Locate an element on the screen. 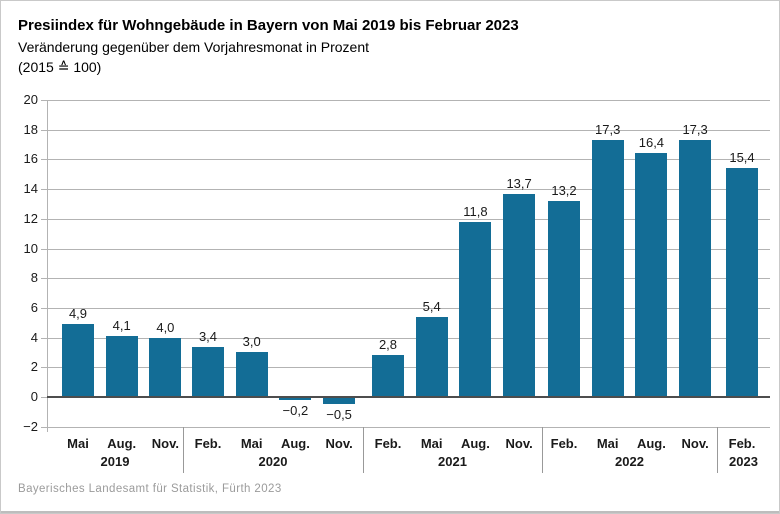 This screenshot has height=514, width=780. y-tick-label: 16 is located at coordinates (30, 158).